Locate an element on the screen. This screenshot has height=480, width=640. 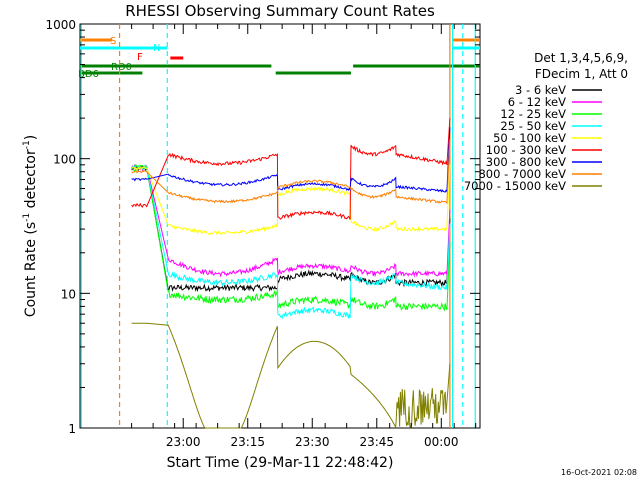
x-tick-label: 23:15 is located at coordinates (247, 442).